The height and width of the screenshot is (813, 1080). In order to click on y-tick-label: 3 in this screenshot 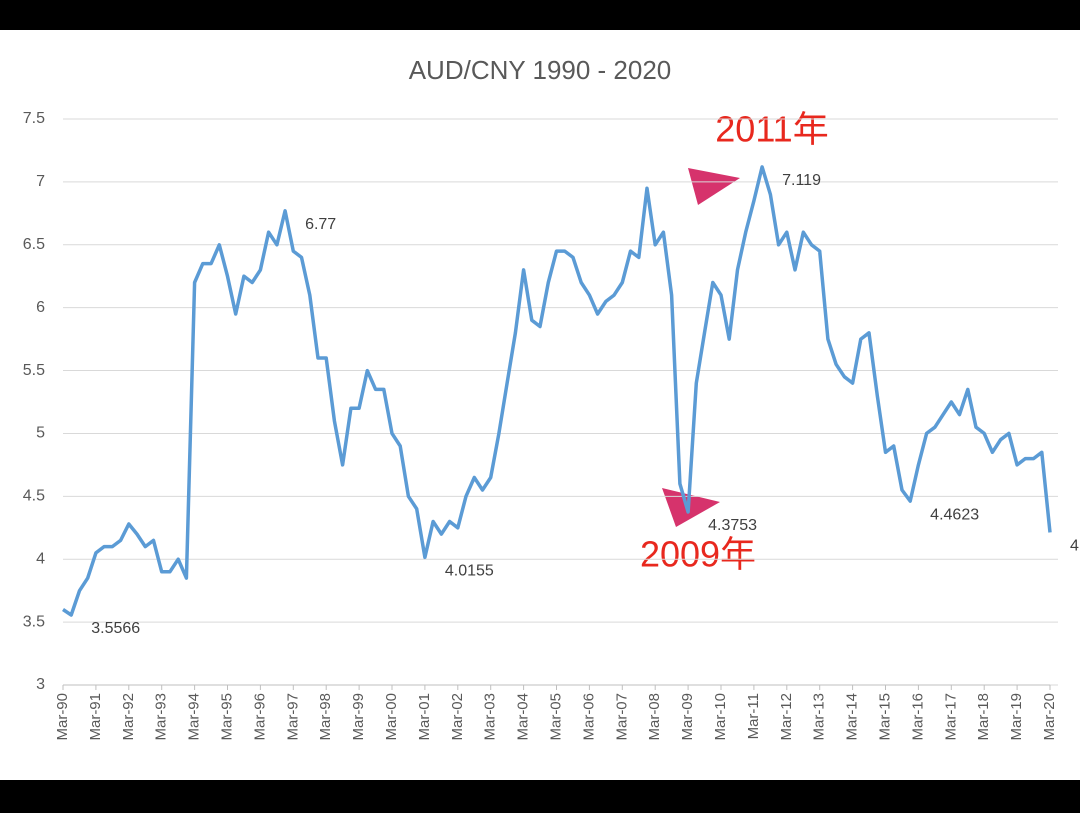, I will do `click(40, 684)`.